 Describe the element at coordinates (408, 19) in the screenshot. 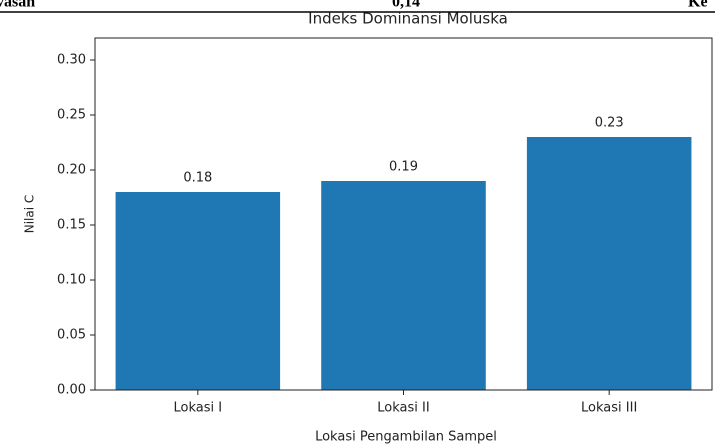

I see `chart-title: Indeks Dominansi Moluska` at that location.